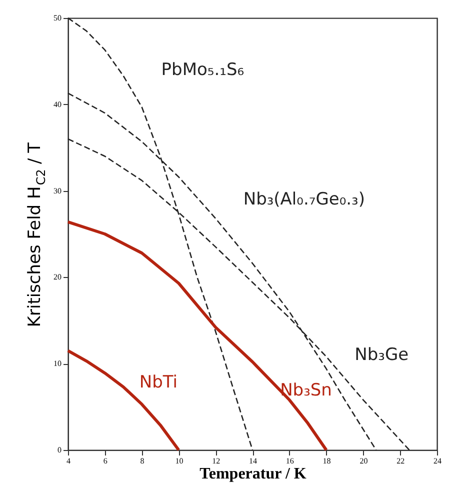 The image size is (449, 483). Describe the element at coordinates (253, 461) in the screenshot. I see `x-tick-label: 14` at that location.